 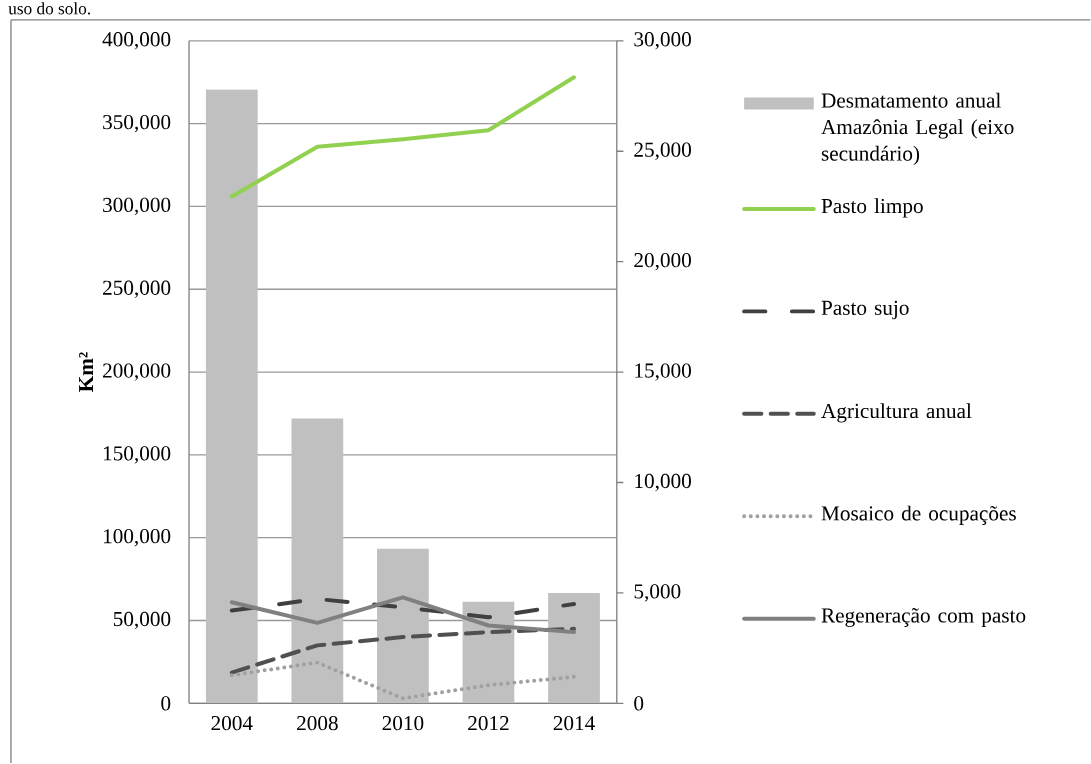 I want to click on y2-tick-label: 15,000, so click(x=663, y=372).